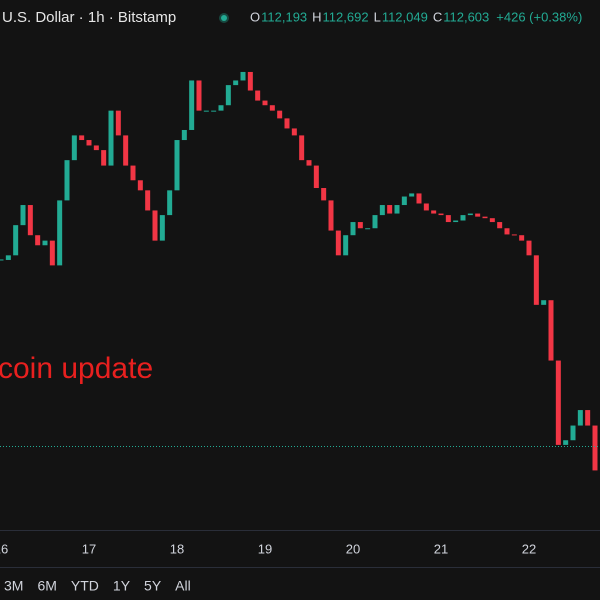  I want to click on ohlc-key: H, so click(316, 16).